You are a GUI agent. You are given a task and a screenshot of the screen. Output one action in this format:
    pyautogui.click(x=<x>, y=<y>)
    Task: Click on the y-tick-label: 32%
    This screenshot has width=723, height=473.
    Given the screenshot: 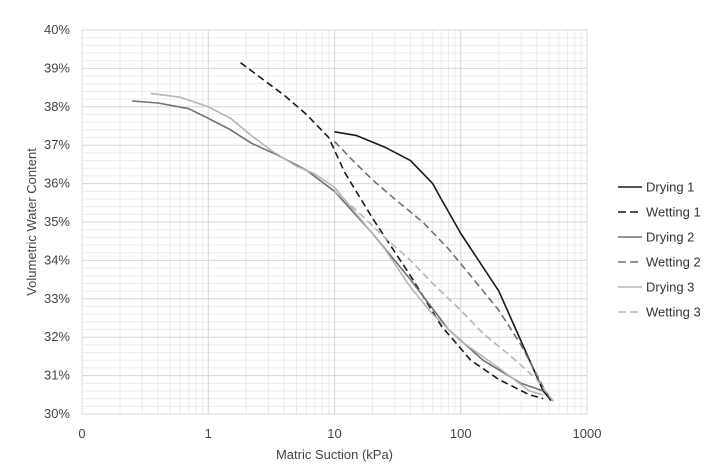 What is the action you would take?
    pyautogui.click(x=57, y=336)
    